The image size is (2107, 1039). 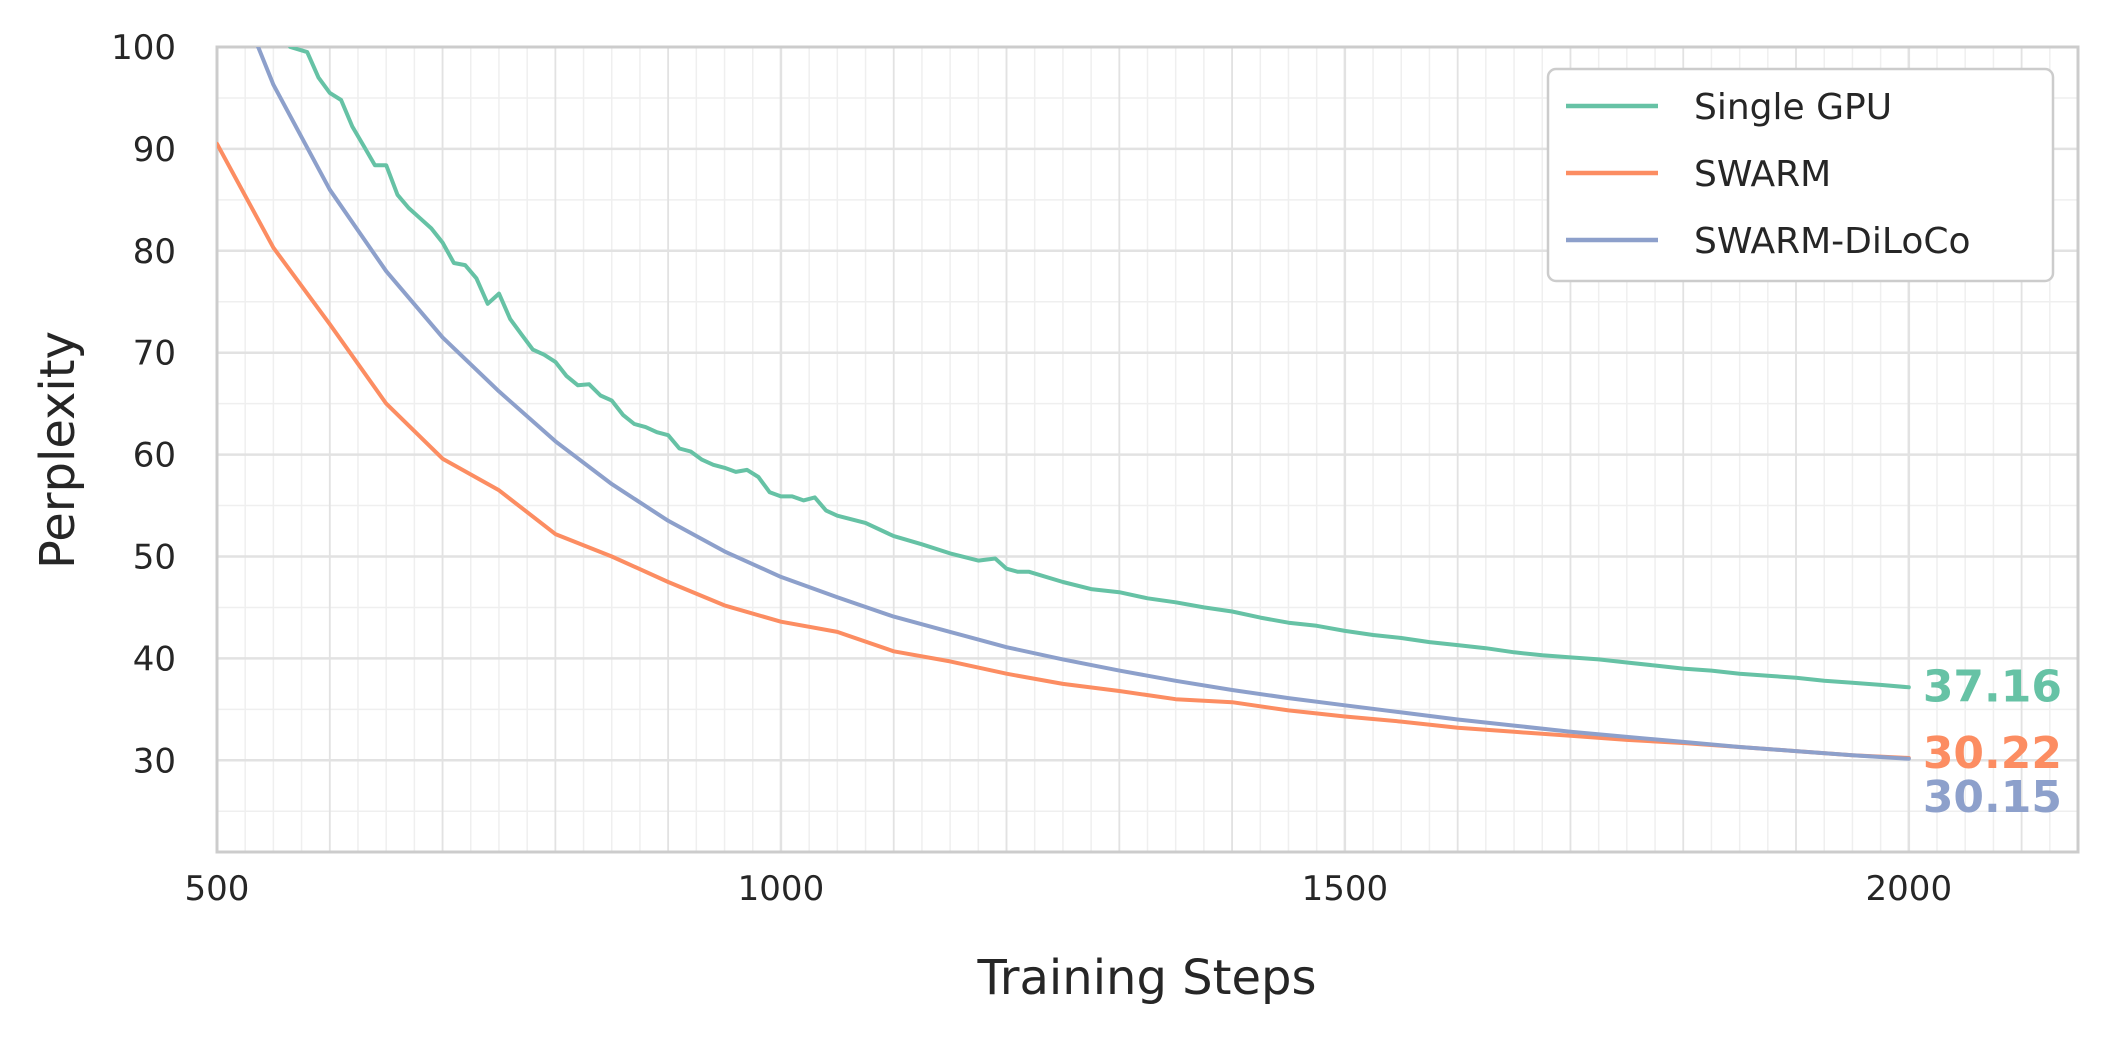 What do you see at coordinates (154, 150) in the screenshot?
I see `y-tick-label: 90` at bounding box center [154, 150].